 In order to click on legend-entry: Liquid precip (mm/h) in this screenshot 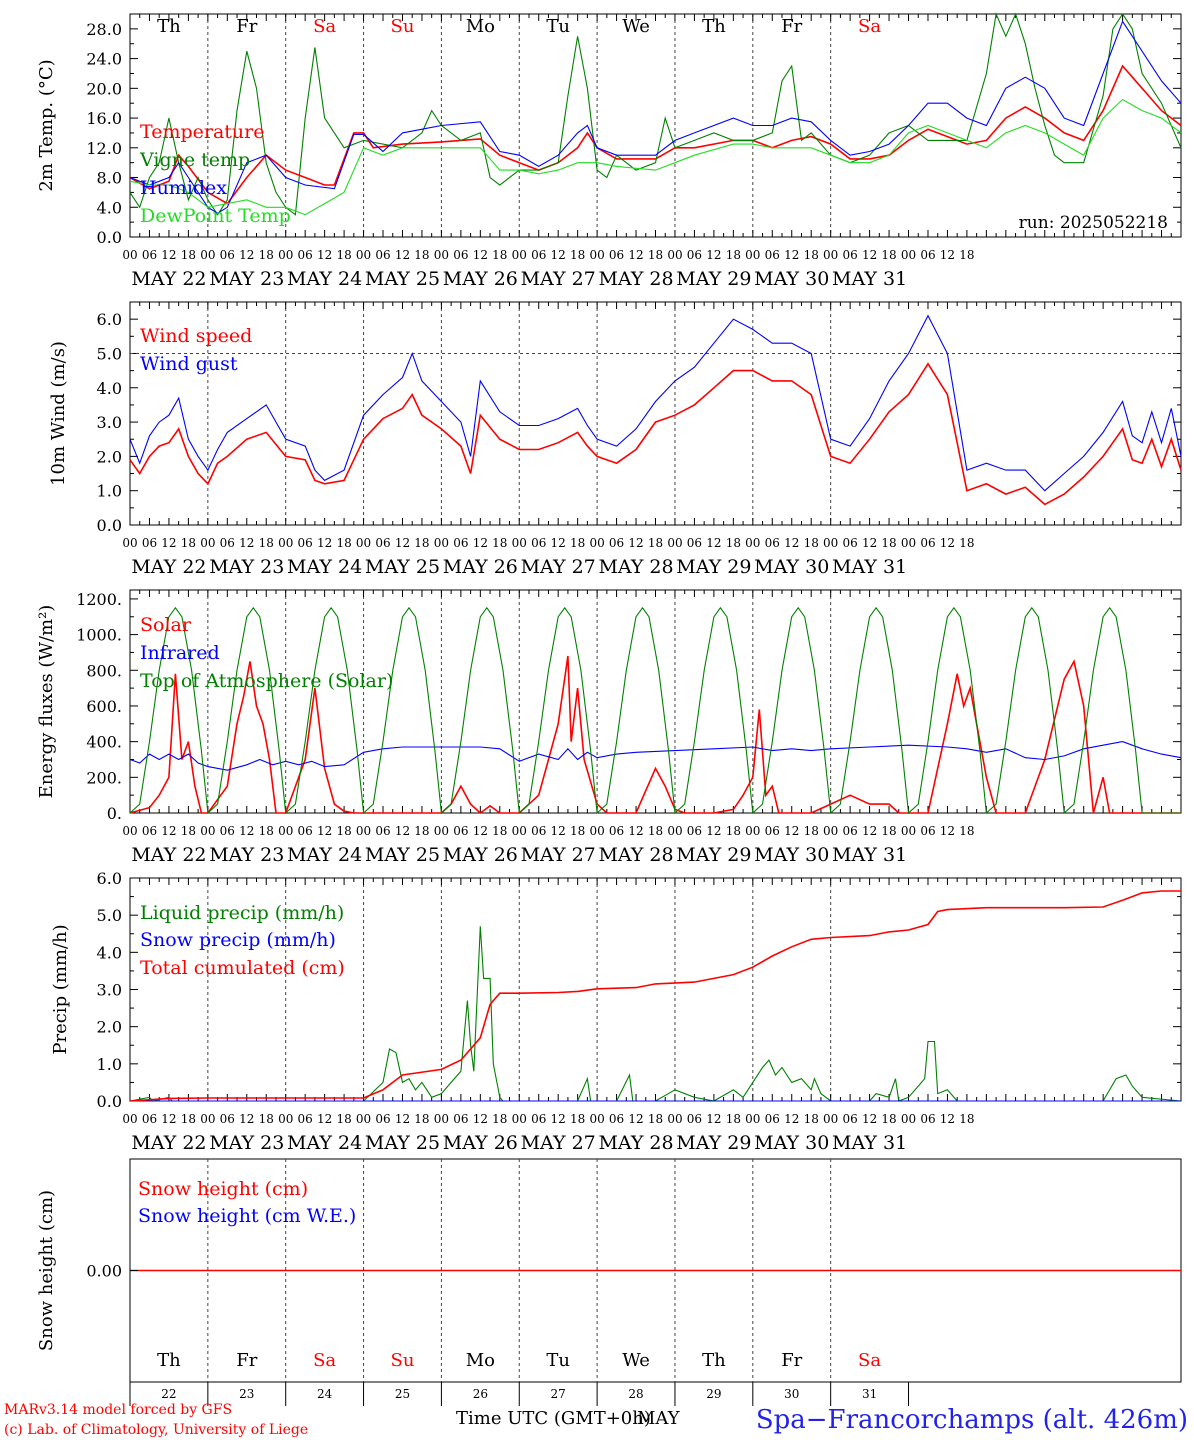, I will do `click(242, 913)`.